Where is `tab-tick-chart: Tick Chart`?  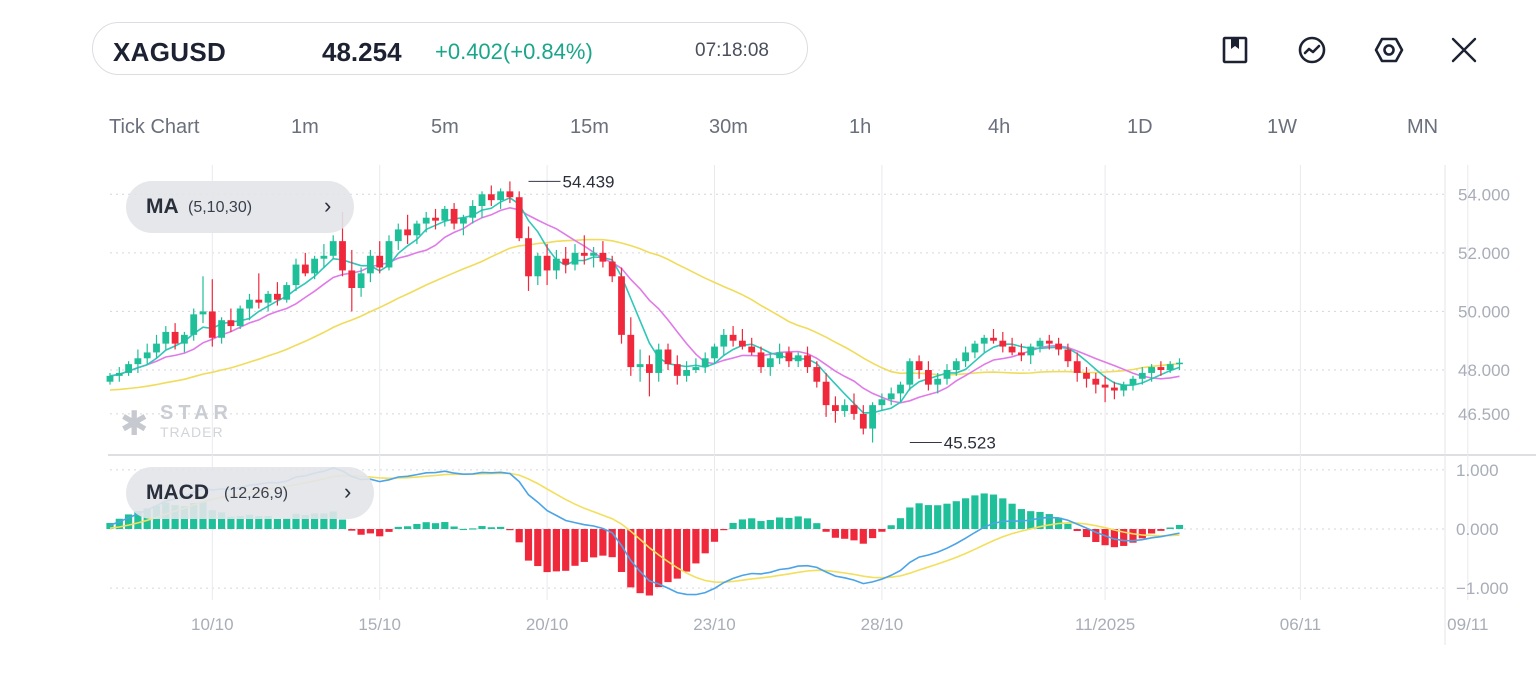
tab-tick-chart: Tick Chart is located at coordinates (154, 127).